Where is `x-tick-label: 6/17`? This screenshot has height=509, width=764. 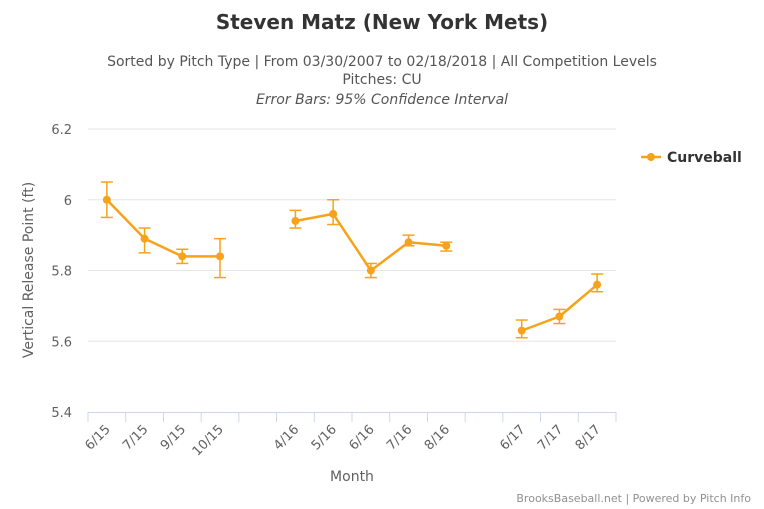
x-tick-label: 6/17 is located at coordinates (512, 437).